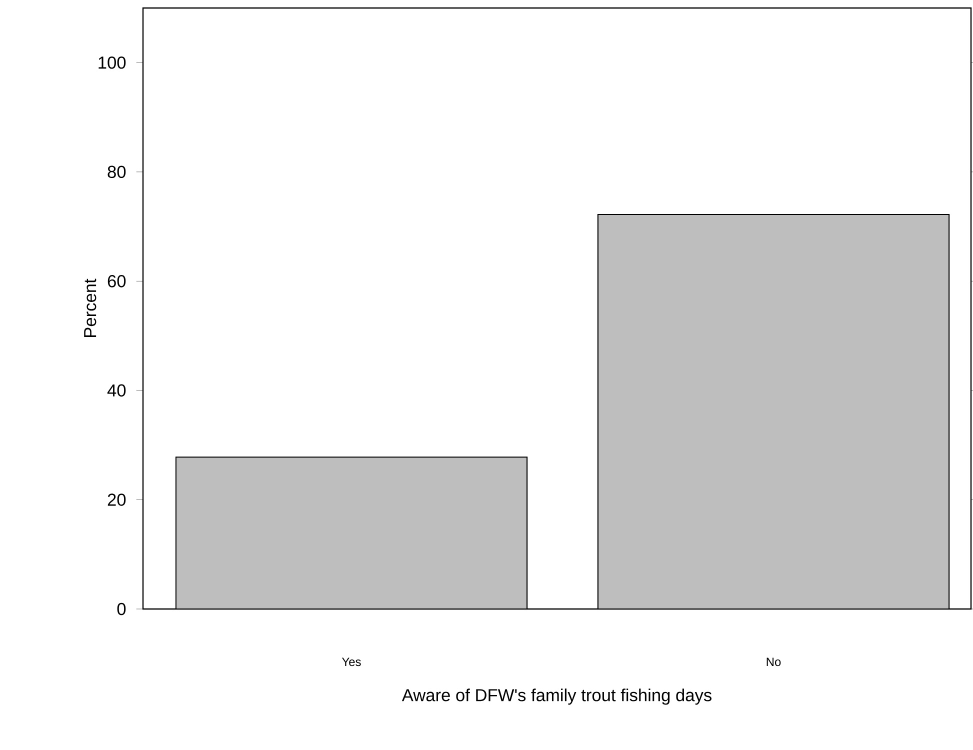 This screenshot has height=750, width=973. Describe the element at coordinates (117, 281) in the screenshot. I see `y-tick-label: 60` at that location.